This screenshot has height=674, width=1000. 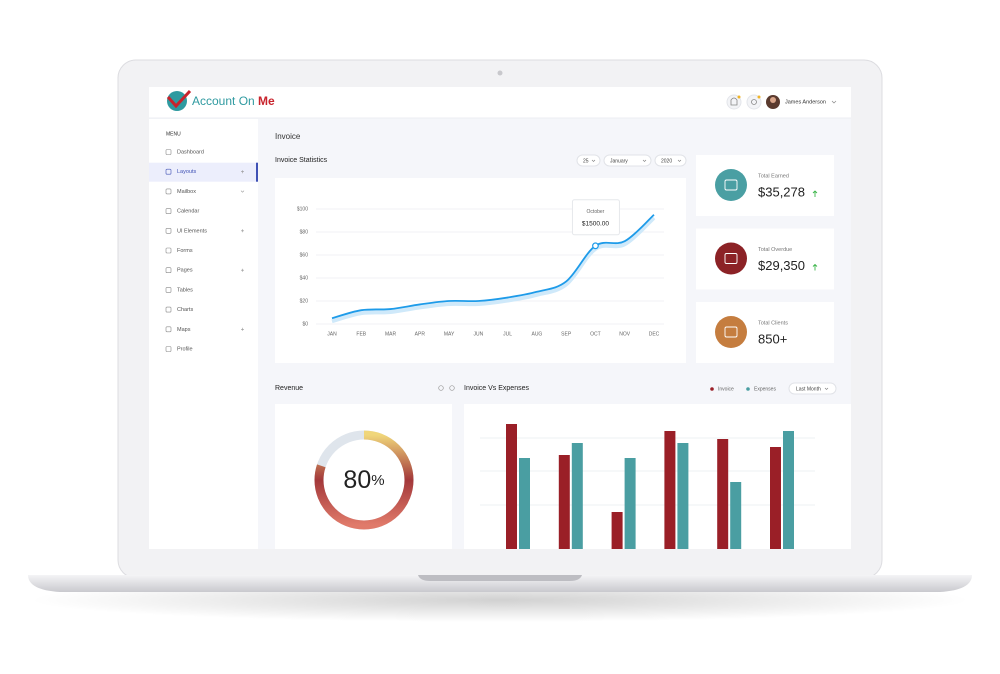 What do you see at coordinates (808, 389) in the screenshot?
I see `dropdown-label: Last Month` at bounding box center [808, 389].